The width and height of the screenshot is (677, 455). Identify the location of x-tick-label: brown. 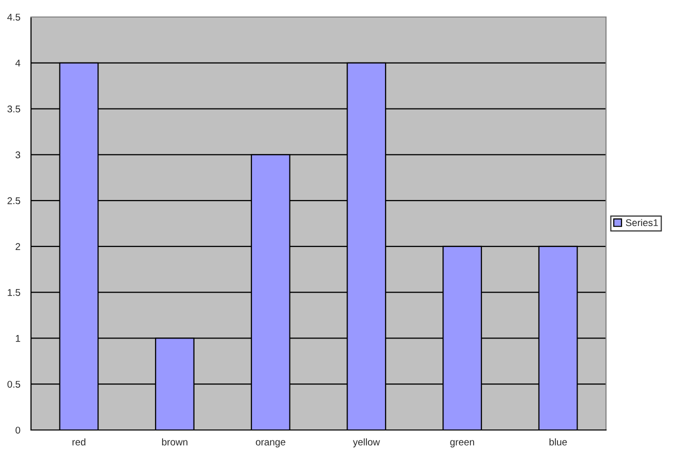
(175, 442).